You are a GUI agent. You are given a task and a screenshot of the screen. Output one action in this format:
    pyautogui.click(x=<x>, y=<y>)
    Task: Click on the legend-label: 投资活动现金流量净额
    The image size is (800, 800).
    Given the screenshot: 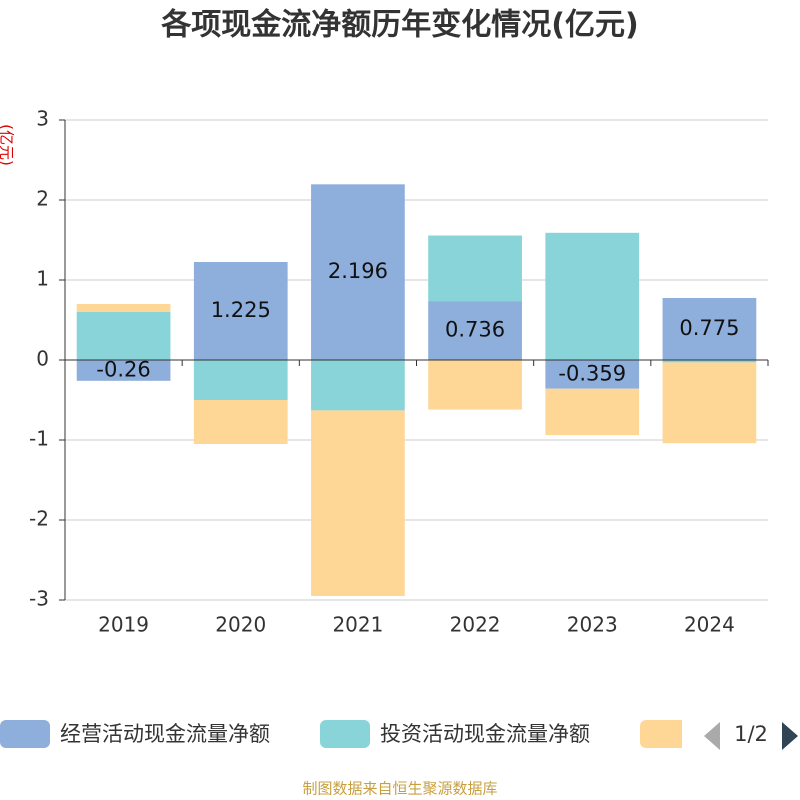 What is the action you would take?
    pyautogui.click(x=485, y=734)
    